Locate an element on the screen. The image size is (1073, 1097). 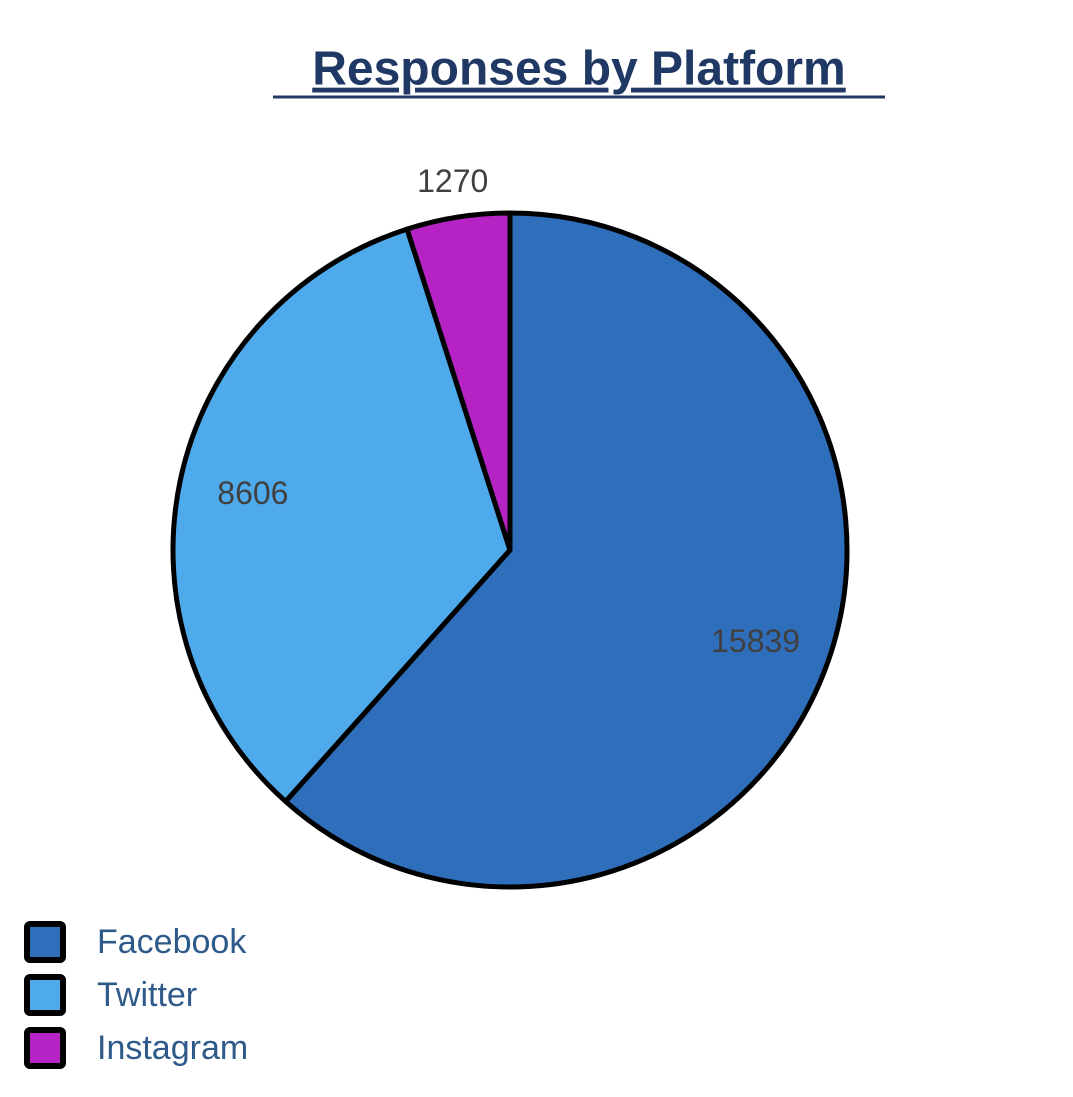
data-label: 8606 is located at coordinates (252, 493).